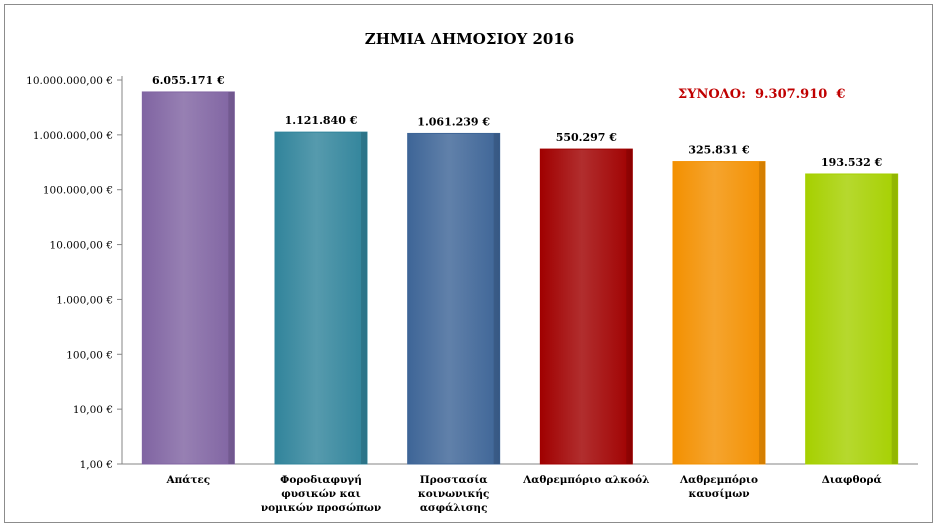  I want to click on category-label-line: καυσίμων, so click(719, 494).